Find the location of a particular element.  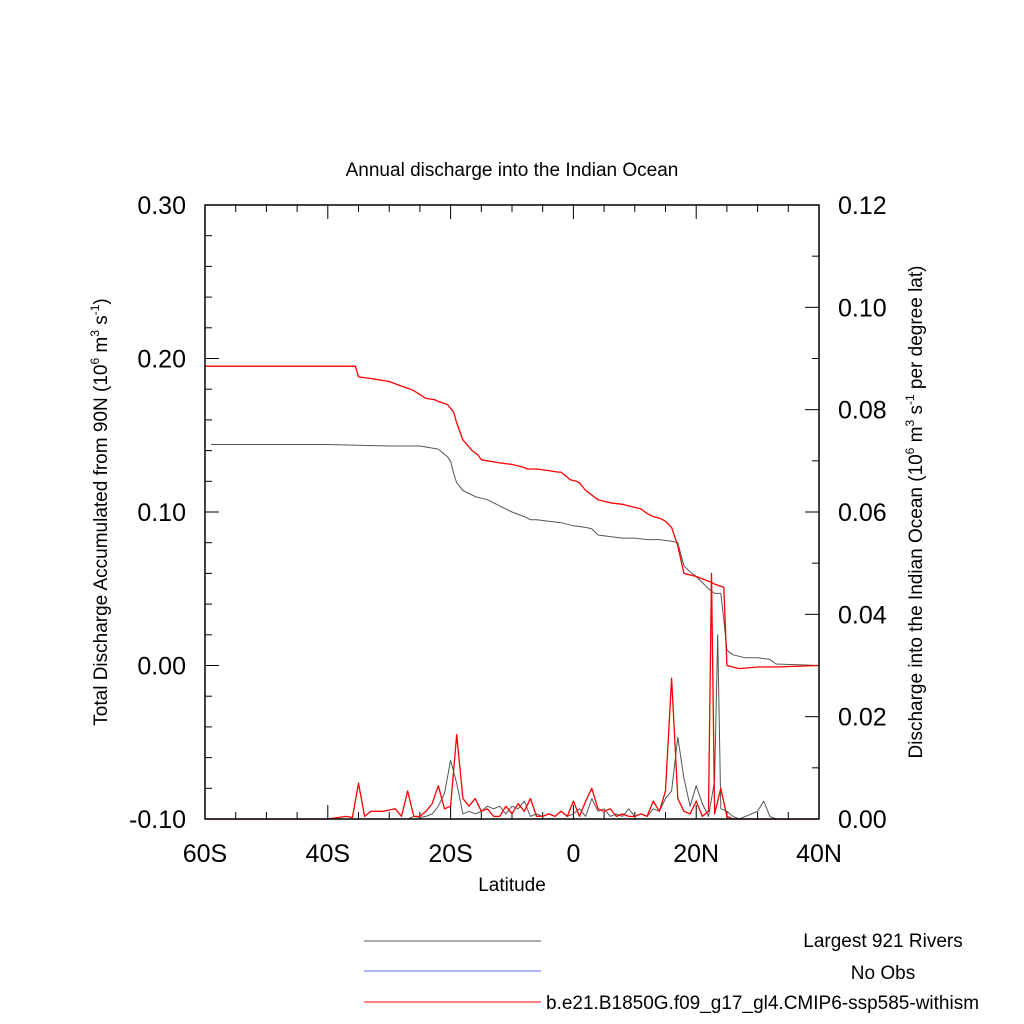

y-tick-label-right: 0.06 is located at coordinates (862, 513).